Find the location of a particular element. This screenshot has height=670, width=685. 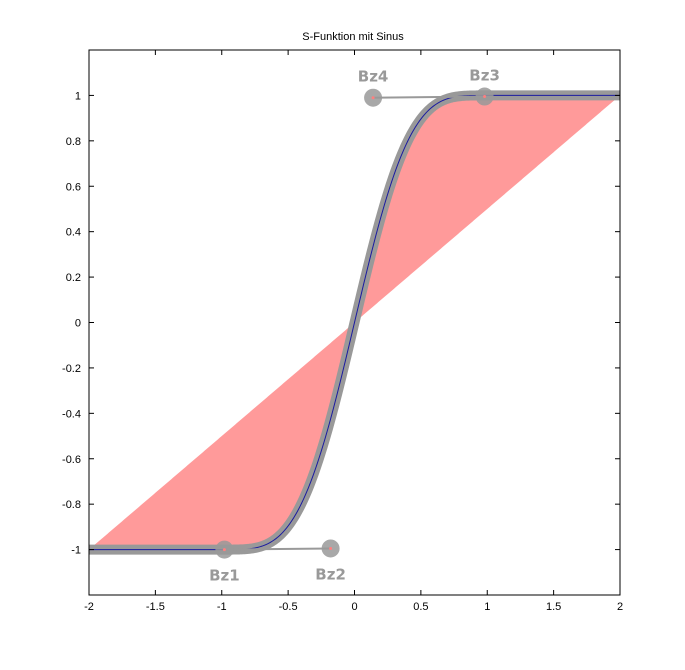

y-tick-label: -0.6 is located at coordinates (71, 460).